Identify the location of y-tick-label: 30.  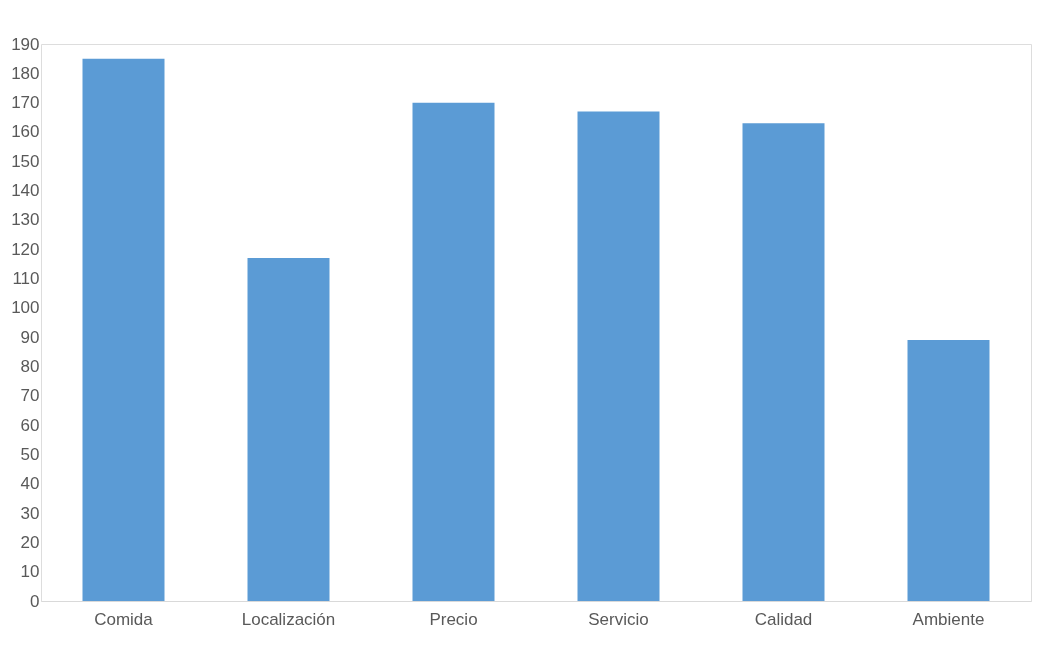
(30, 513).